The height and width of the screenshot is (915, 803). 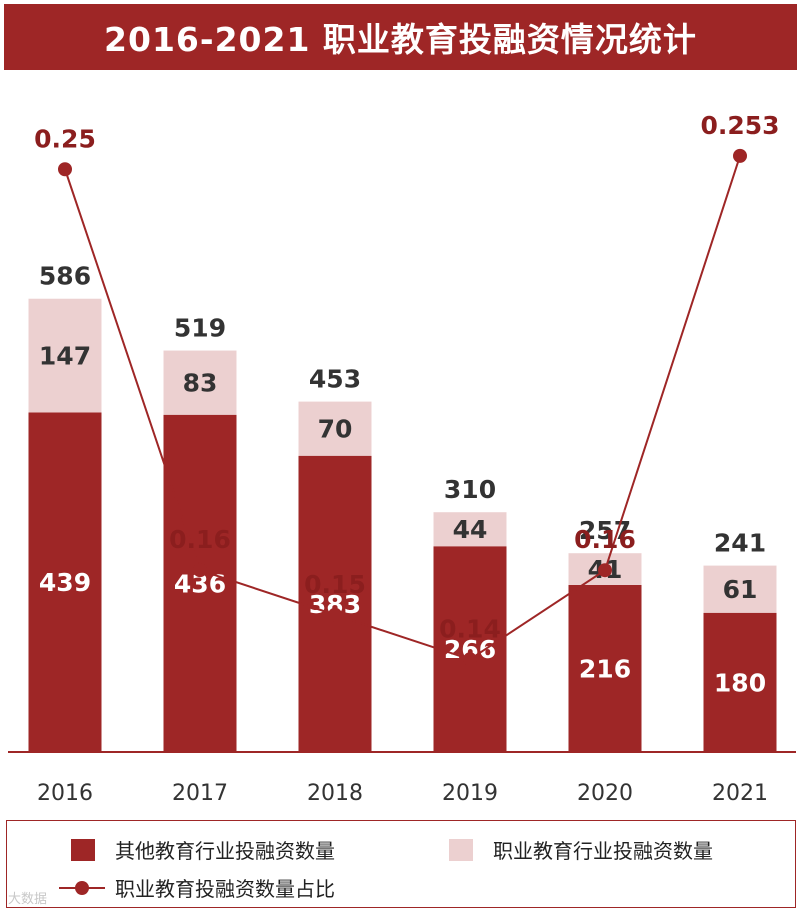 I want to click on data-label-total-2017: 519, so click(x=200, y=328).